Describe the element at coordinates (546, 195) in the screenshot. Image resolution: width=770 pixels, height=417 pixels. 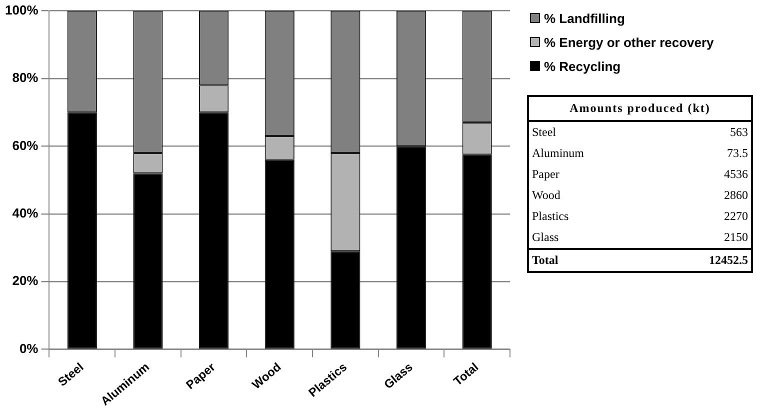
I see `category-label: Wood` at that location.